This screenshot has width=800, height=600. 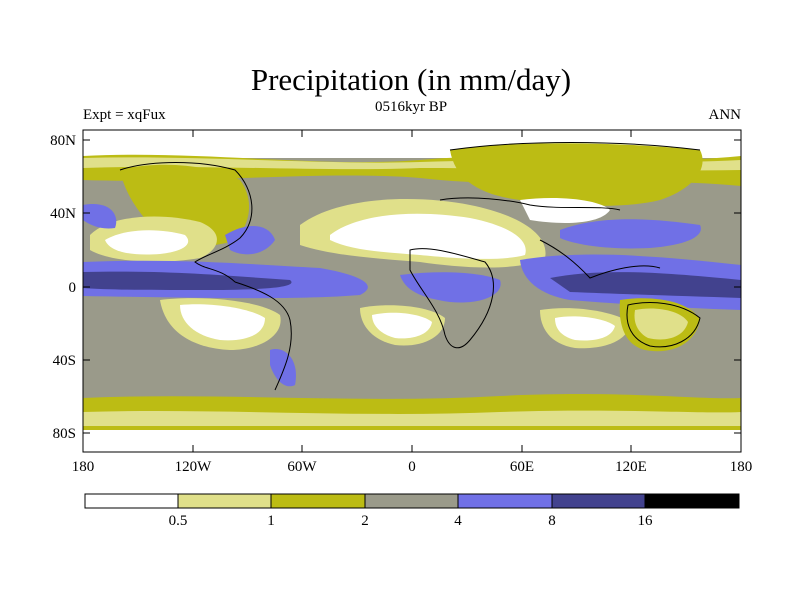 What do you see at coordinates (725, 115) in the screenshot?
I see `season-label: ANN` at bounding box center [725, 115].